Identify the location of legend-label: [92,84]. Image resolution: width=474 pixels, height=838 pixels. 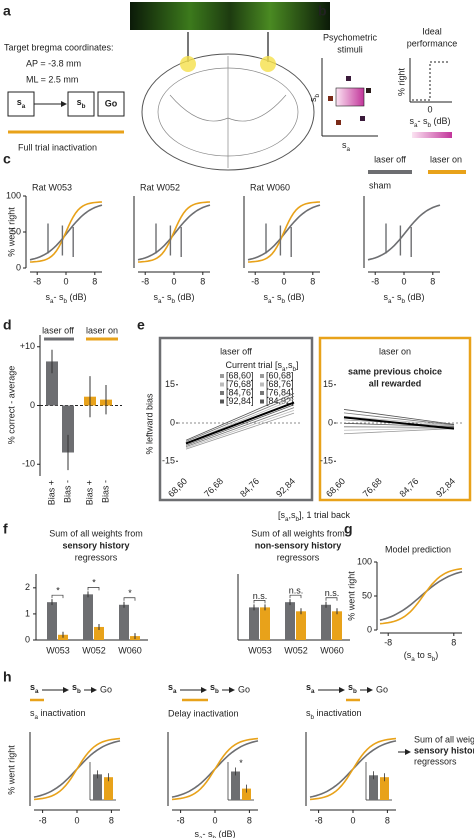
(240, 401).